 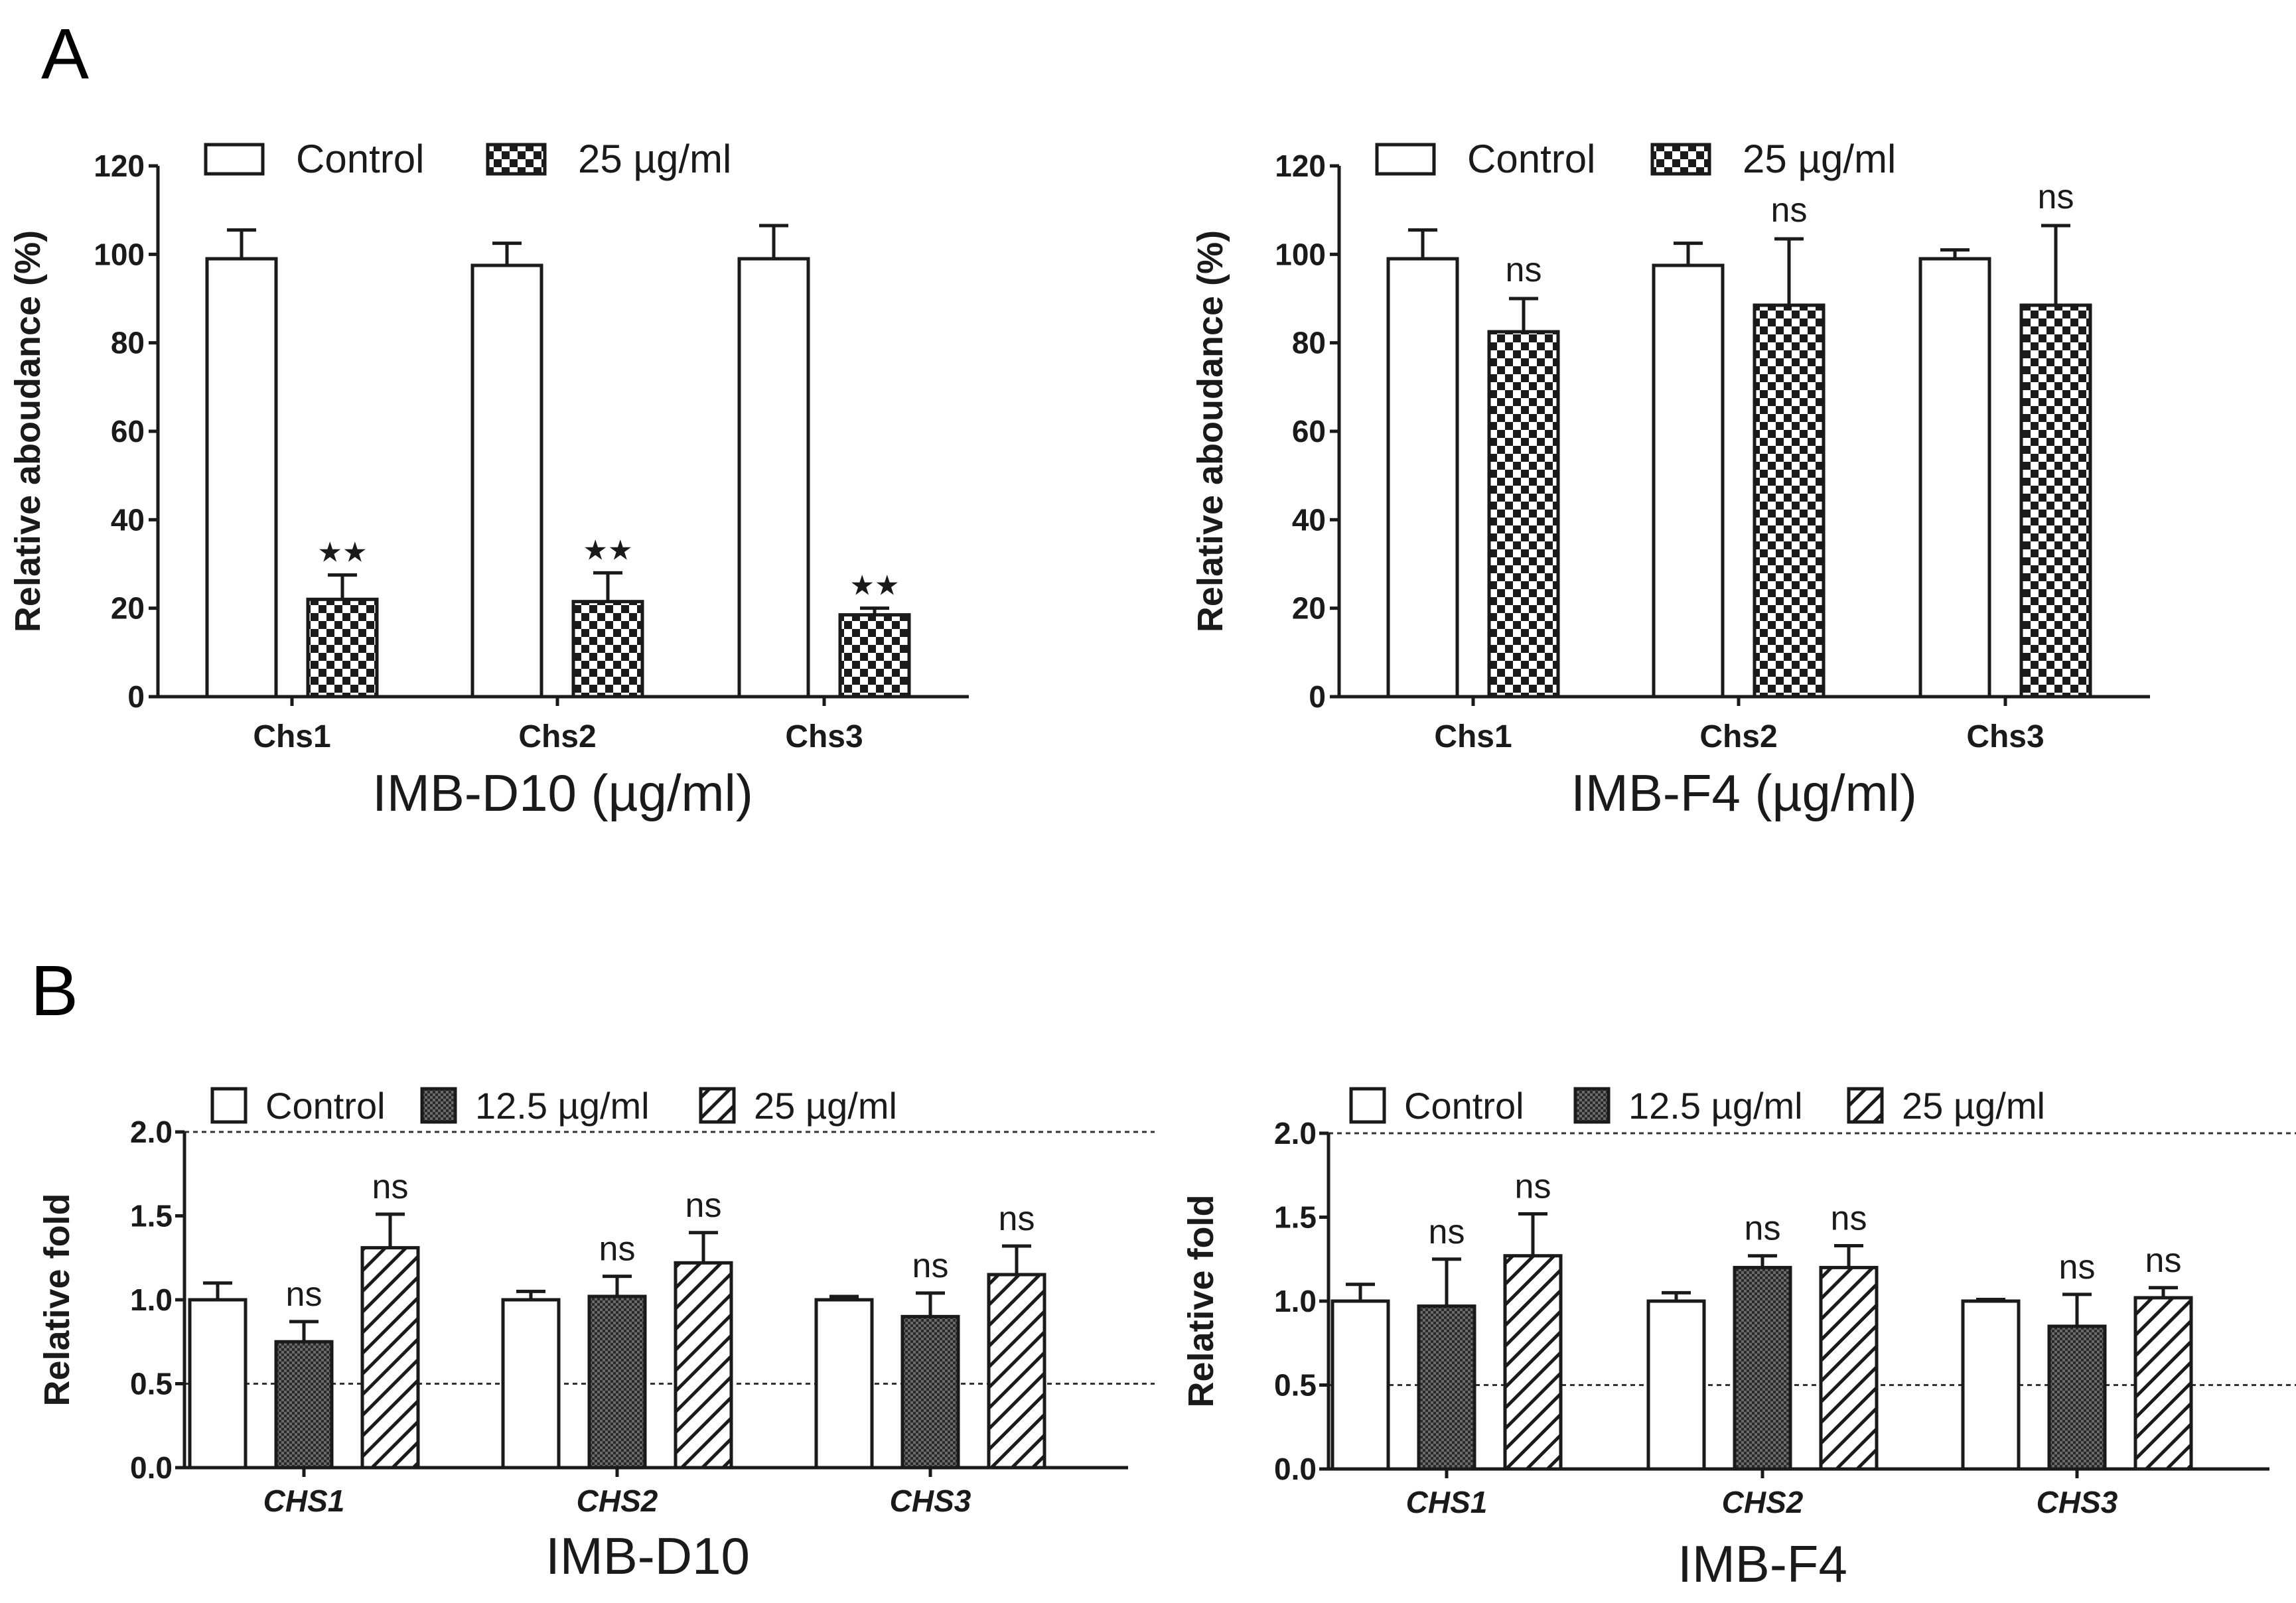 What do you see at coordinates (1295, 1385) in the screenshot?
I see `y-tick-label: 0.5` at bounding box center [1295, 1385].